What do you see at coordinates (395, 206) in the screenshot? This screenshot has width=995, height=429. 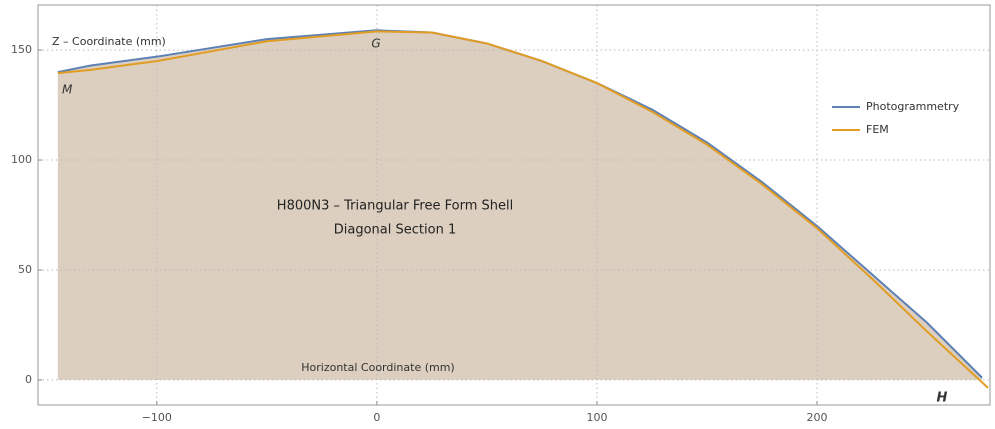 I see `chart-title: H800N3 – Triangular Free Form Shell` at bounding box center [395, 206].